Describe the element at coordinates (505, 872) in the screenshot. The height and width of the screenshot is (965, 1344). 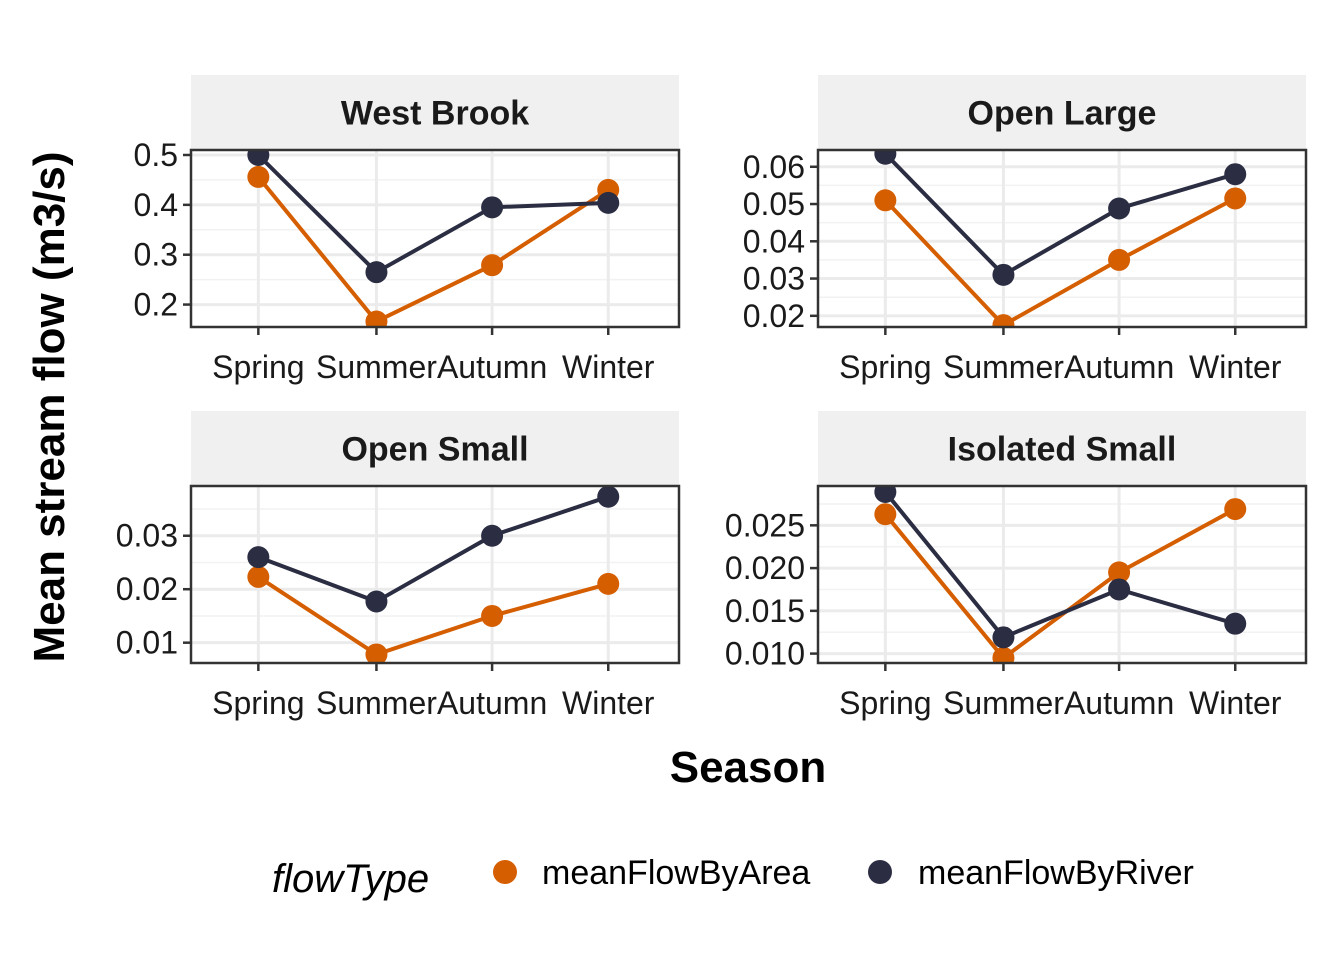
I see `legend-key-meanflowbyarea` at that location.